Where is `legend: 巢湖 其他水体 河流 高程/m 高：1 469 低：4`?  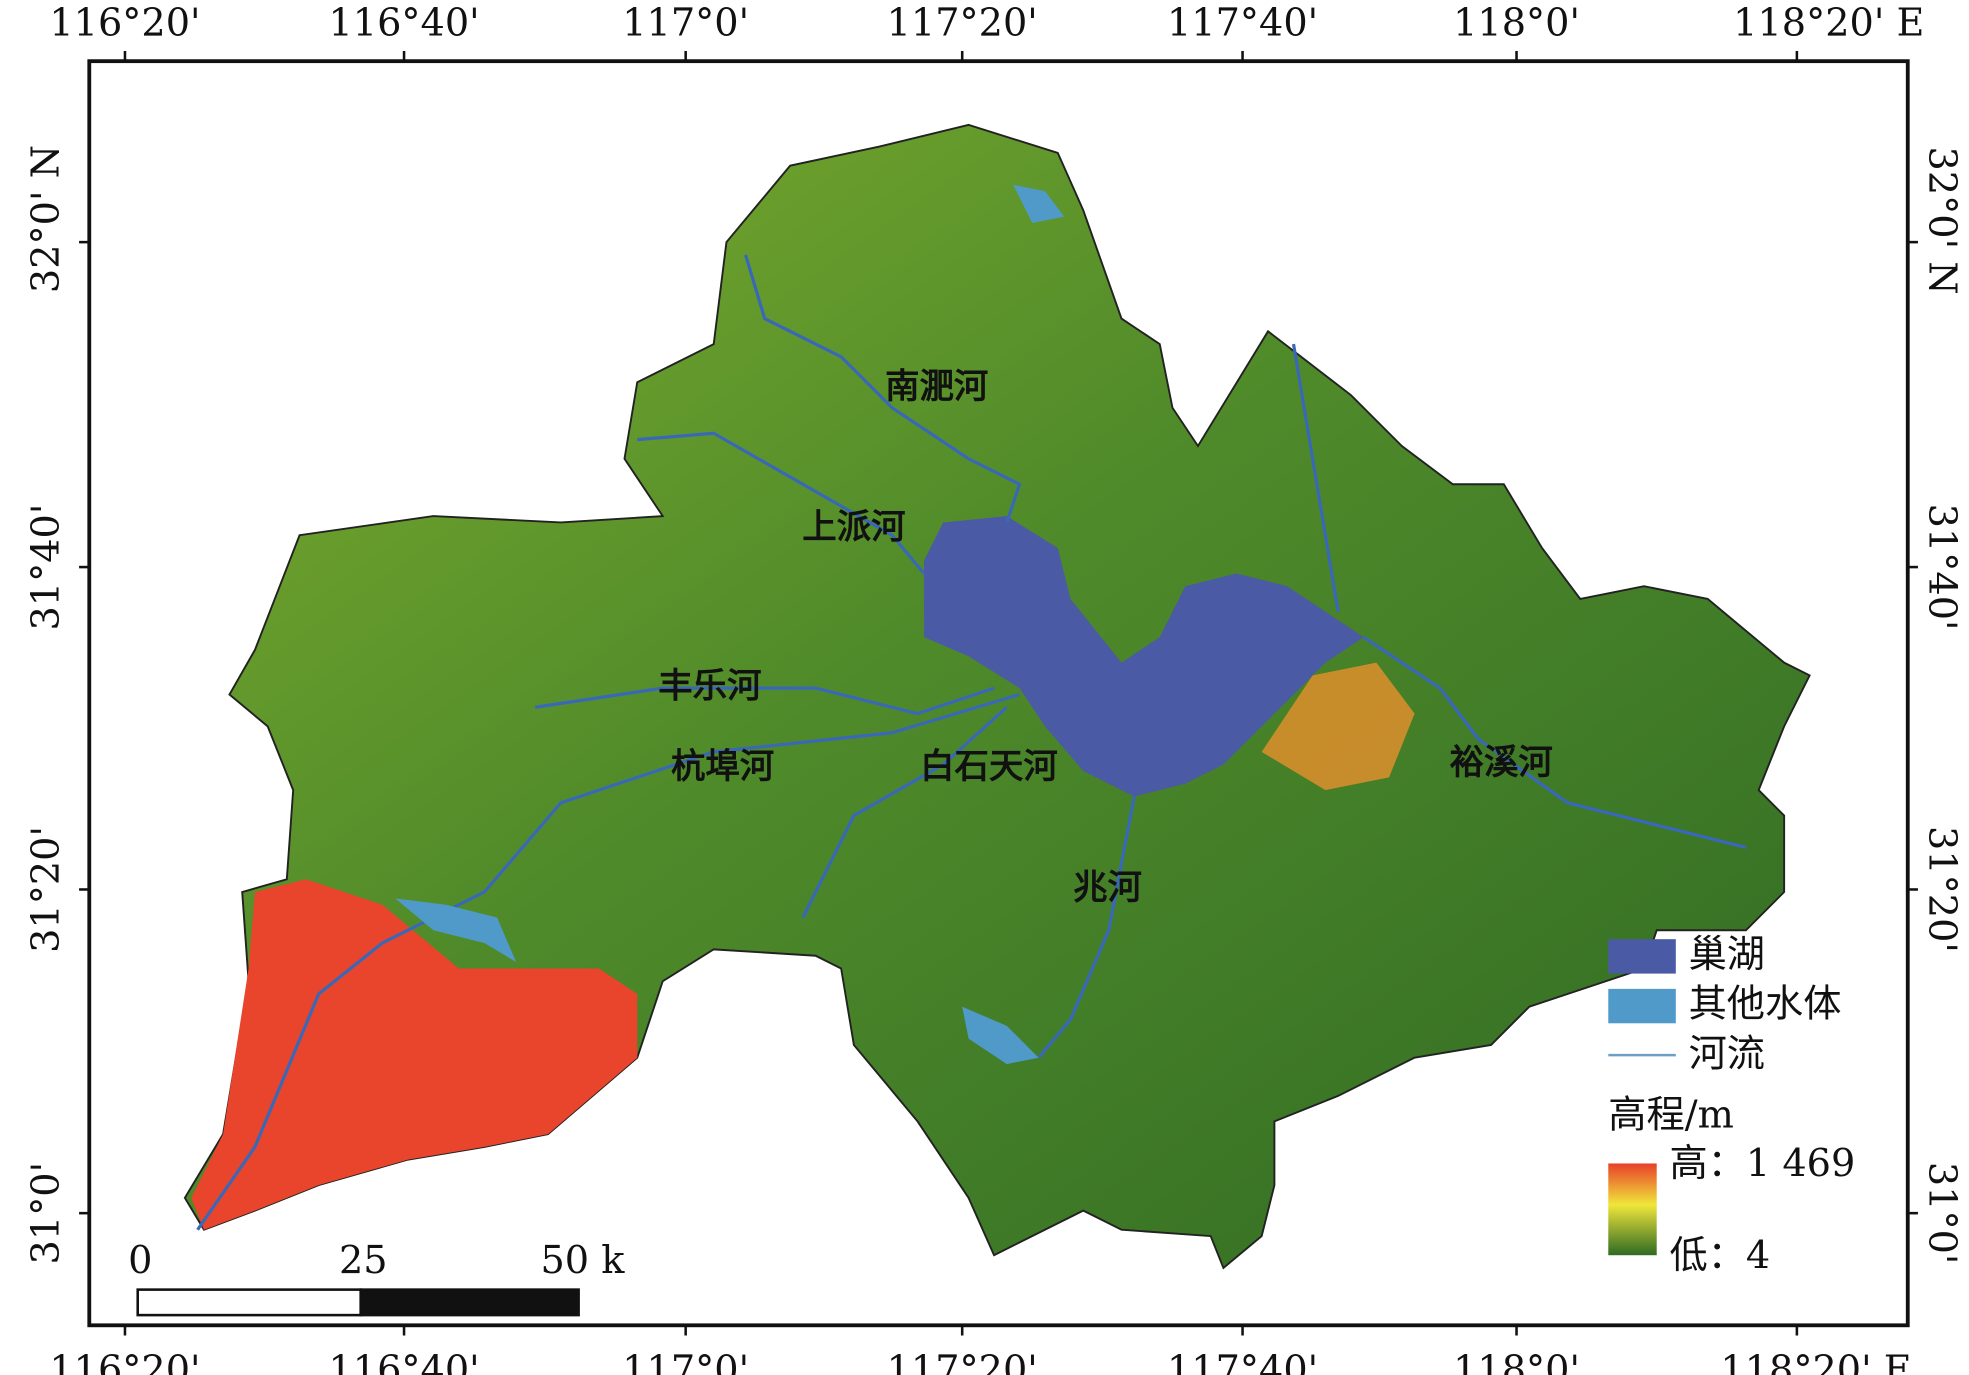
legend: 巢湖 其他水体 河流 高程/m 高：1 469 低：4 is located at coordinates (1731, 1105).